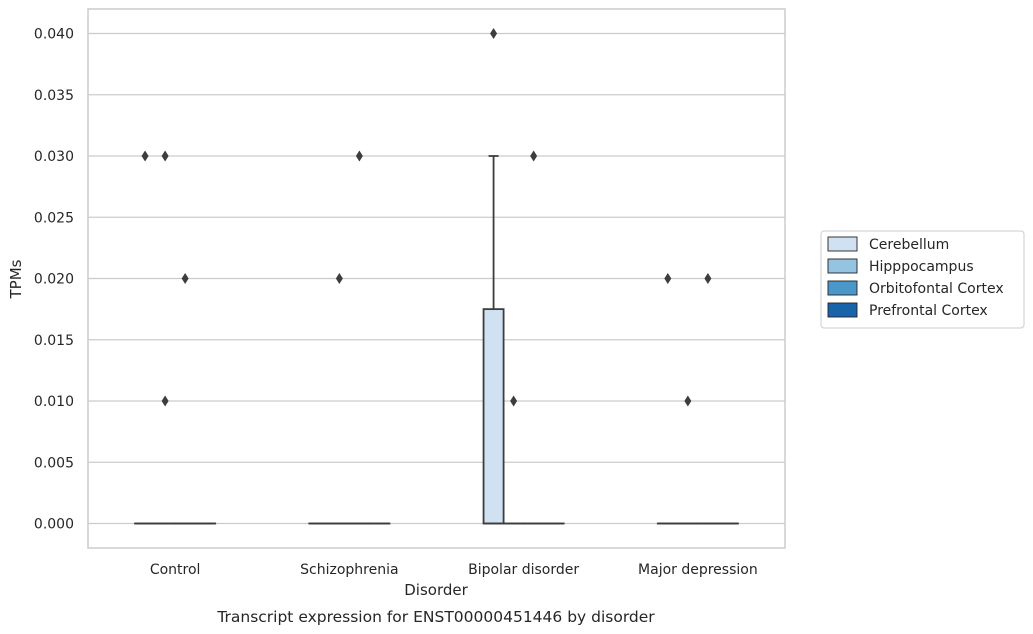 The image size is (1033, 634). What do you see at coordinates (54, 463) in the screenshot?
I see `y-tick-label: 0.005` at bounding box center [54, 463].